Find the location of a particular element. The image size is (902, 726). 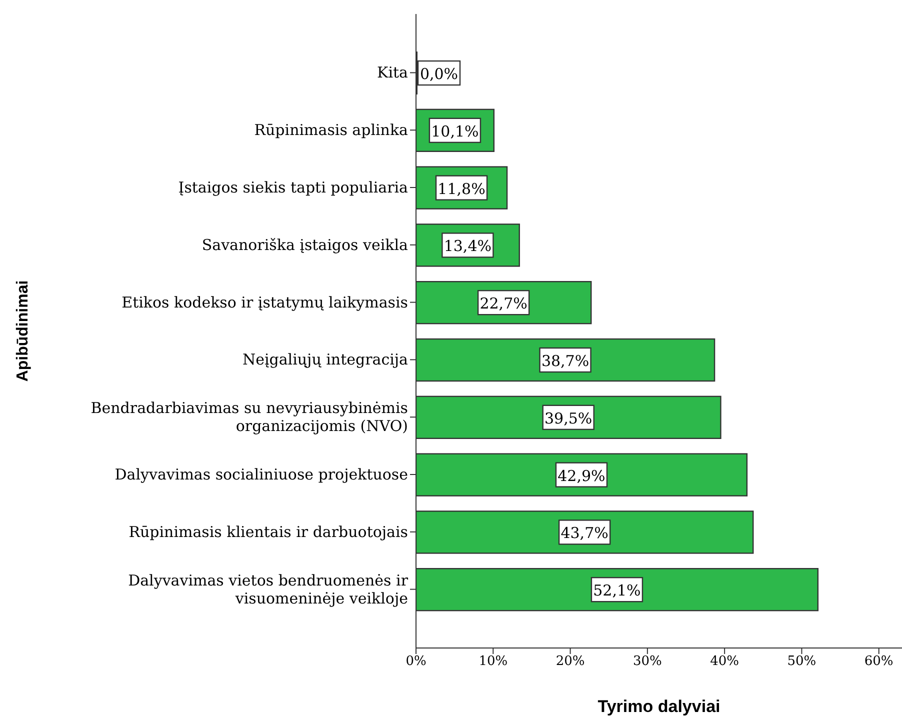

x-tick-label: 30% is located at coordinates (647, 662).